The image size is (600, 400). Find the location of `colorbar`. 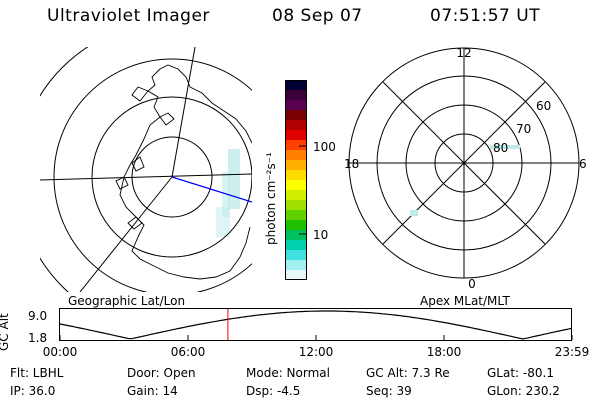

colorbar is located at coordinates (296, 180).